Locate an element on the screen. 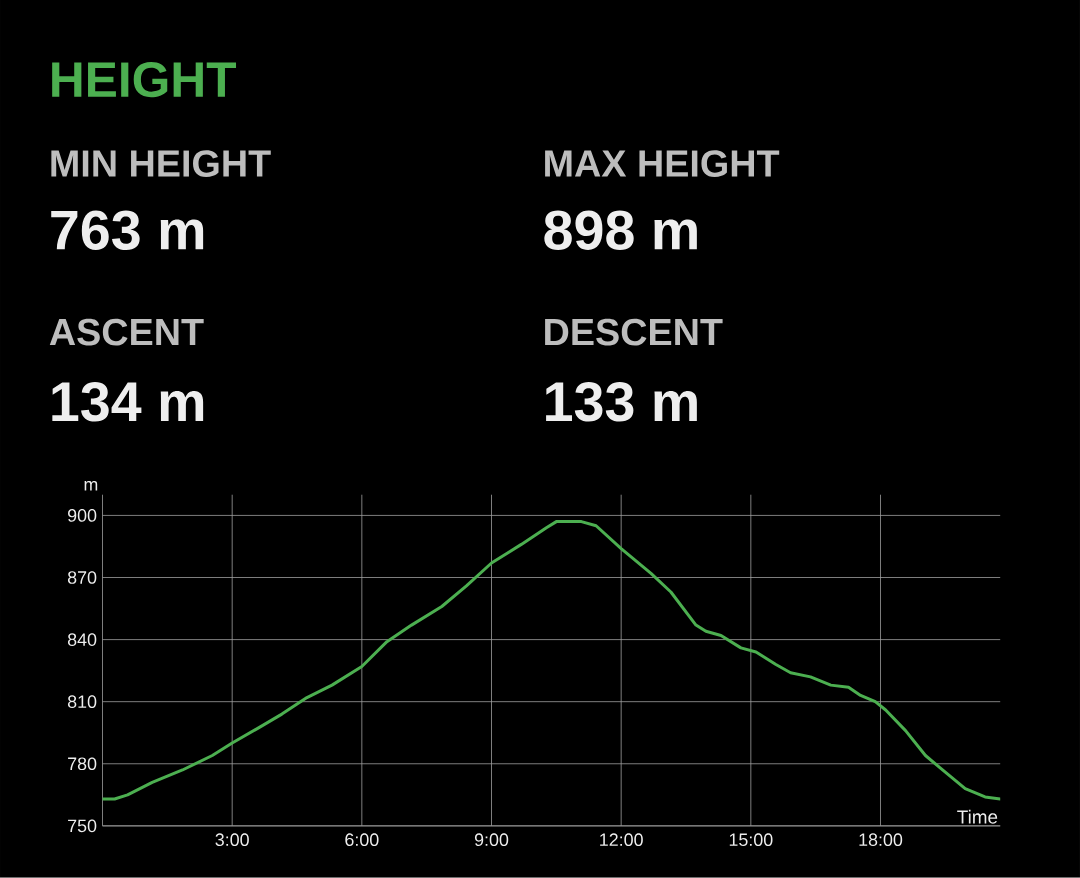 Image resolution: width=1080 pixels, height=878 pixels. y-tick-label: 780 is located at coordinates (82, 764).